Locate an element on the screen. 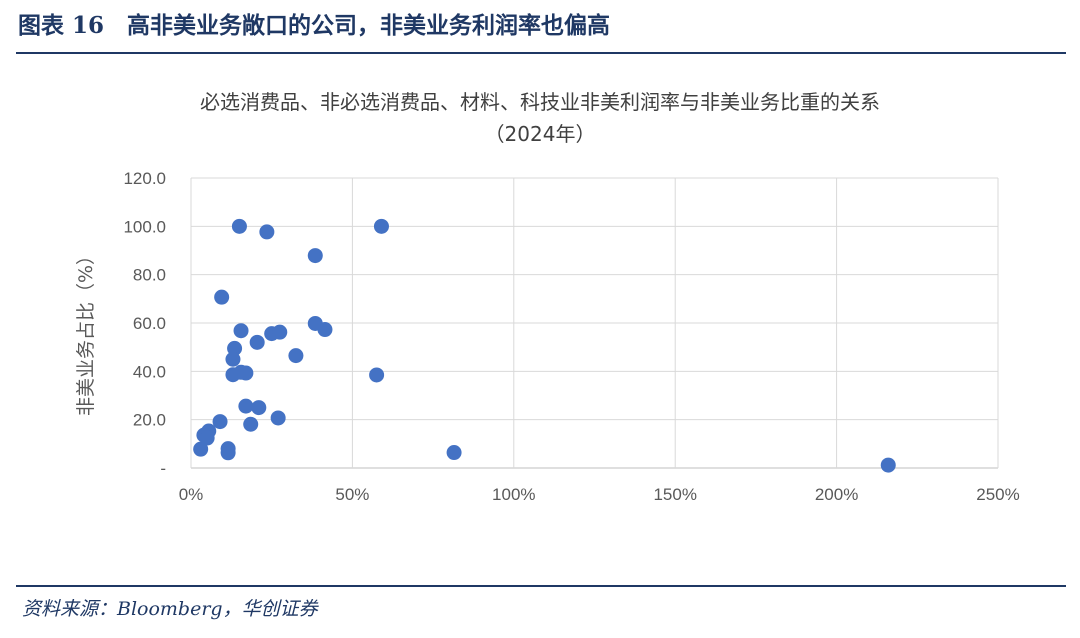 This screenshot has width=1080, height=638. y-tick-label: 120.0 is located at coordinates (144, 178).